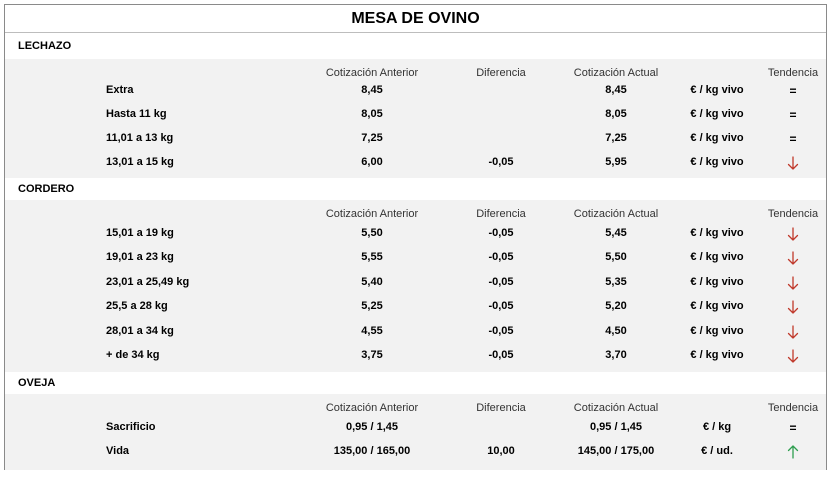  What do you see at coordinates (415, 19) in the screenshot?
I see `table-title: MESA DE OVINO` at bounding box center [415, 19].